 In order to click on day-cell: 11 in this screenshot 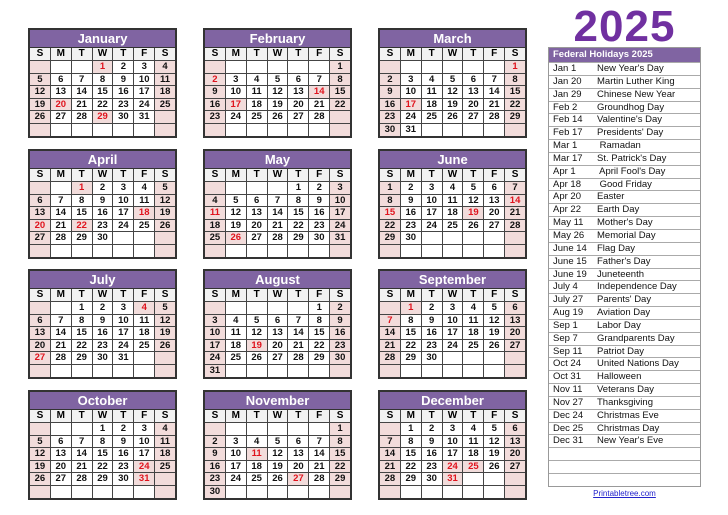, I will do `click(235, 333)`.